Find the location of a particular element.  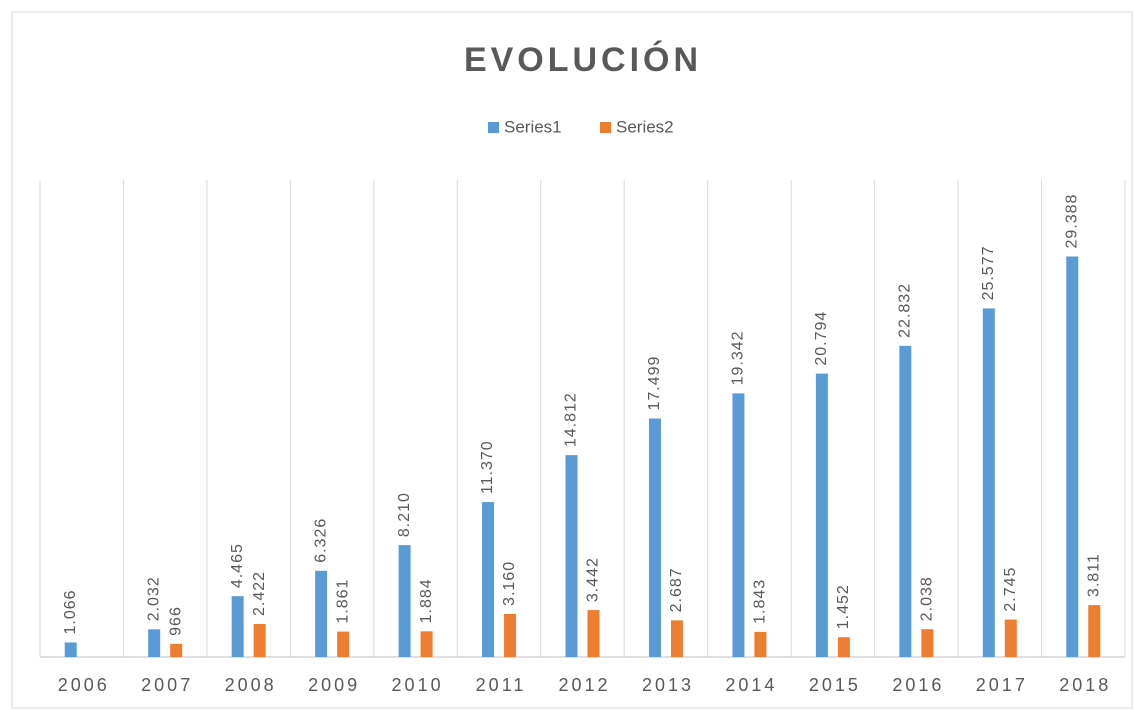

data-label: 1.066 is located at coordinates (70, 611).